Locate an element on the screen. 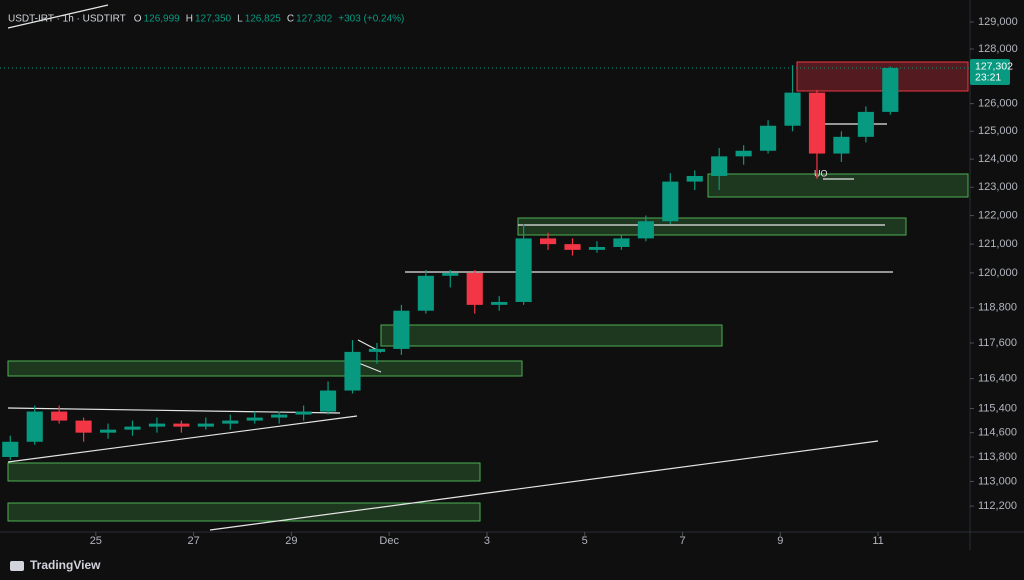 This screenshot has height=580, width=1024. ohlc-label: L is located at coordinates (240, 19).